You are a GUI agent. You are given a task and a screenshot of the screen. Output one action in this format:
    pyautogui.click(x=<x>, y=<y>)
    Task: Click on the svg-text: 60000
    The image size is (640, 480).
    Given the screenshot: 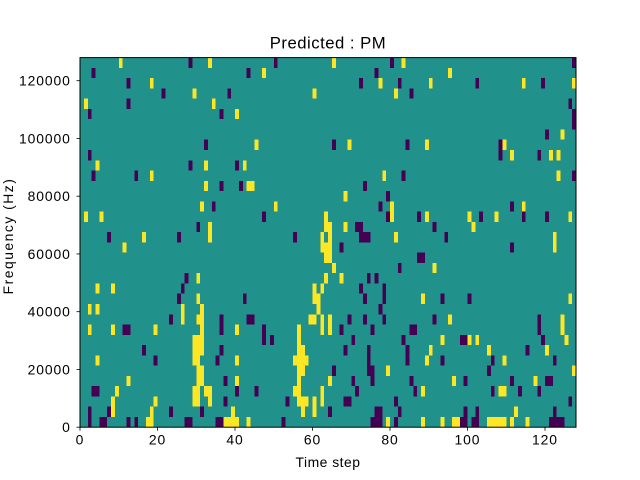 What is the action you would take?
    pyautogui.click(x=49, y=254)
    